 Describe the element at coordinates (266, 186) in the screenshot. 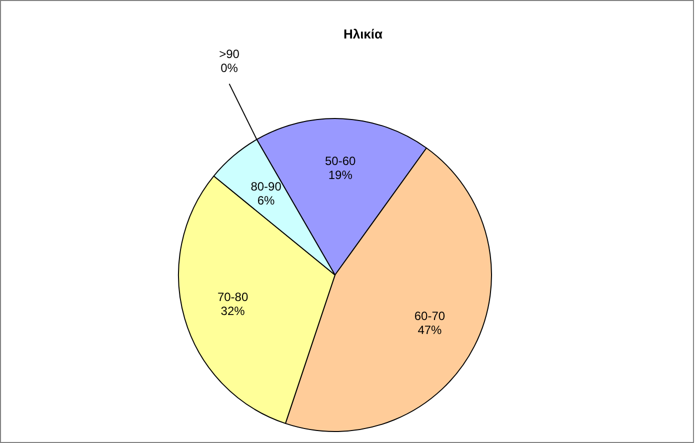

I see `slice-label: 80-90` at that location.